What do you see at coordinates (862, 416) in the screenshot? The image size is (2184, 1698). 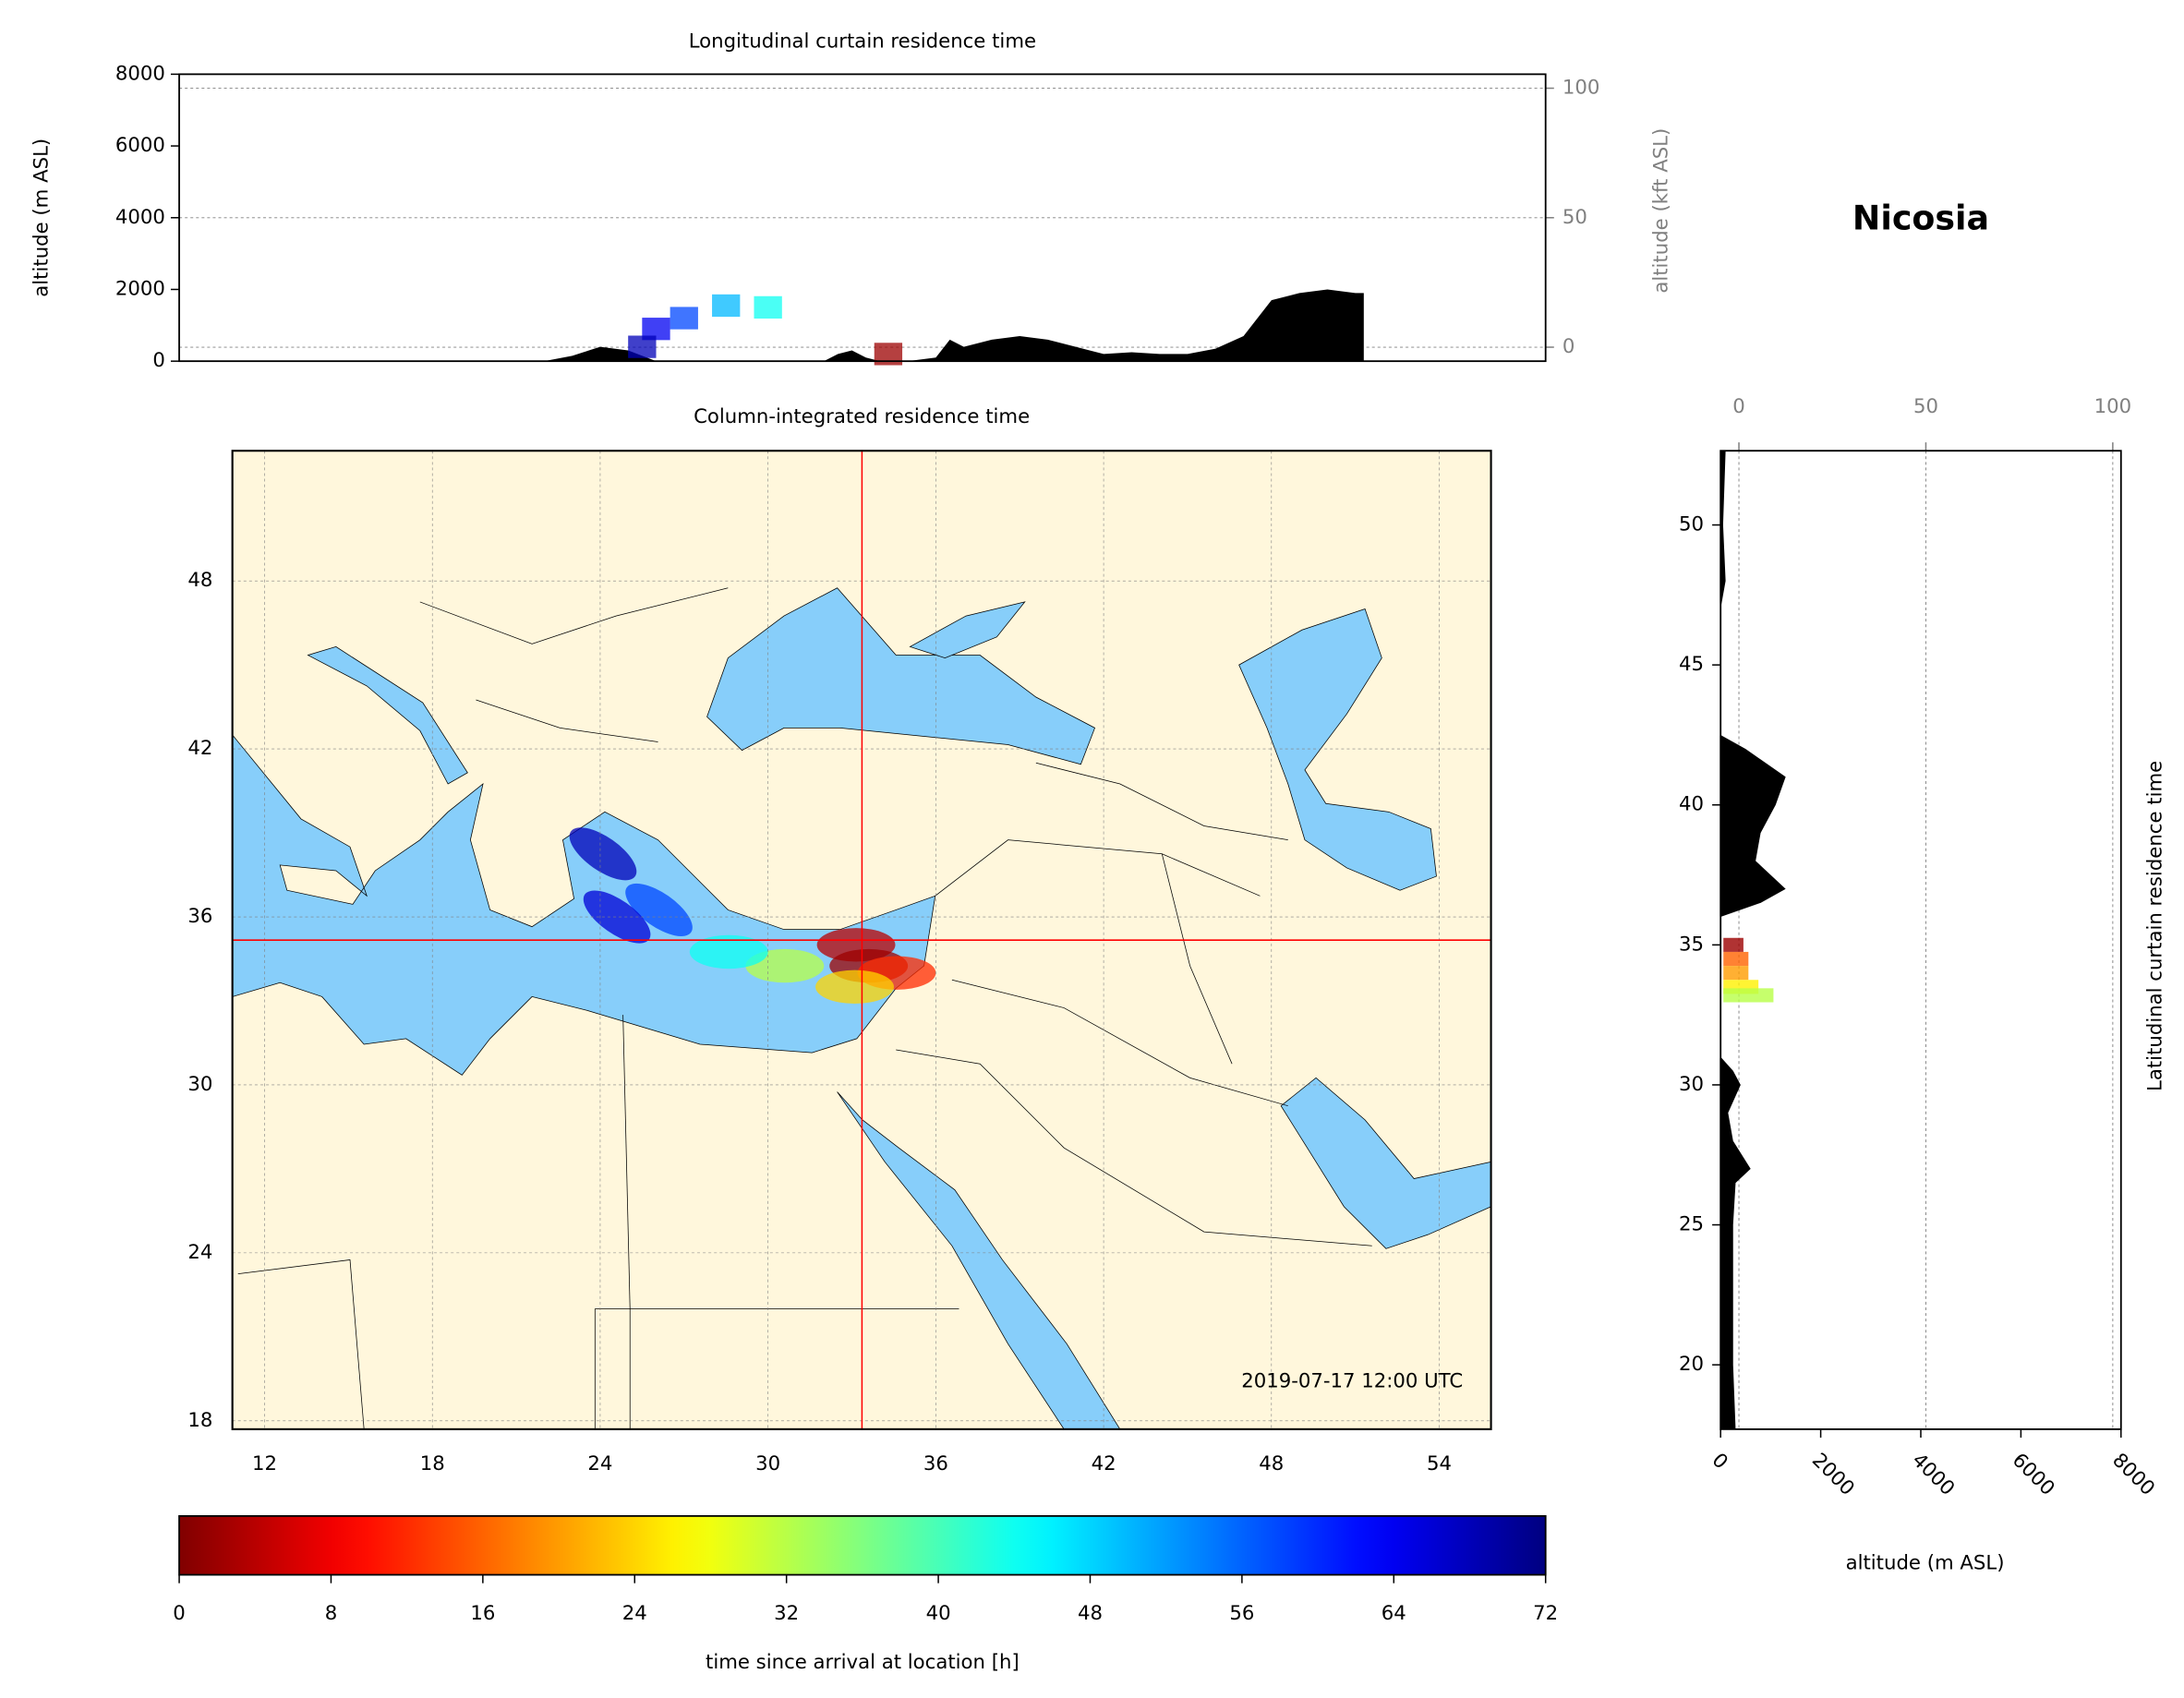 I see `chart-title: Column-integrated residence time` at bounding box center [862, 416].